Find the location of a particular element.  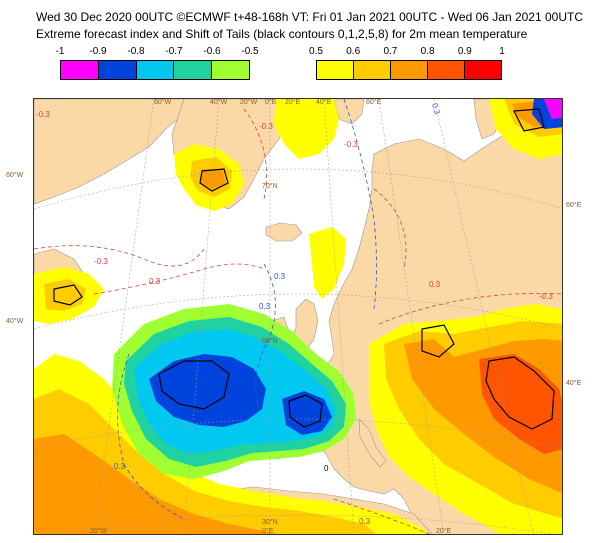

warm-legend: 0.5 0.6 0.7 0.8 0.9 1 is located at coordinates (407, 64).